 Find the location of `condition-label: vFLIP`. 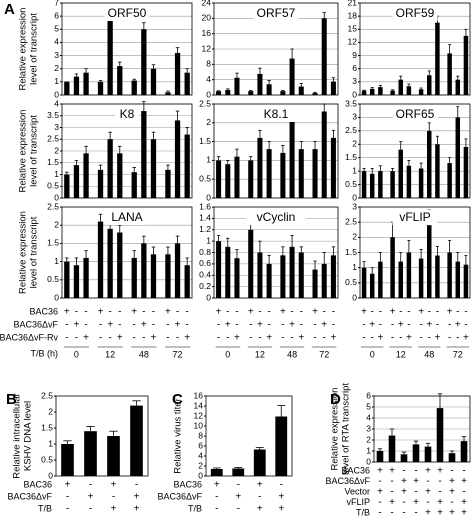

condition-label: vFLIP is located at coordinates (358, 502).